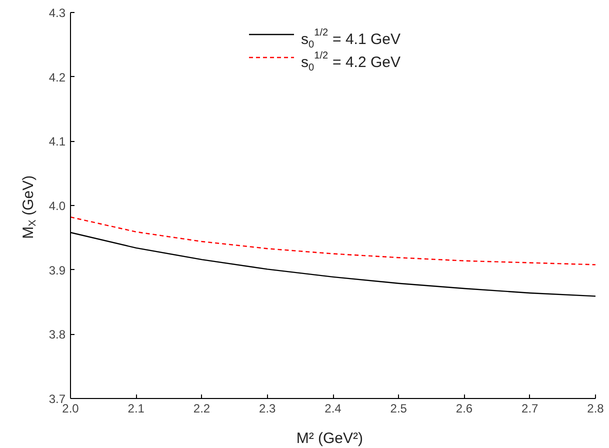  Describe the element at coordinates (29, 207) in the screenshot. I see `y-axis-title: MX (GeV)` at that location.